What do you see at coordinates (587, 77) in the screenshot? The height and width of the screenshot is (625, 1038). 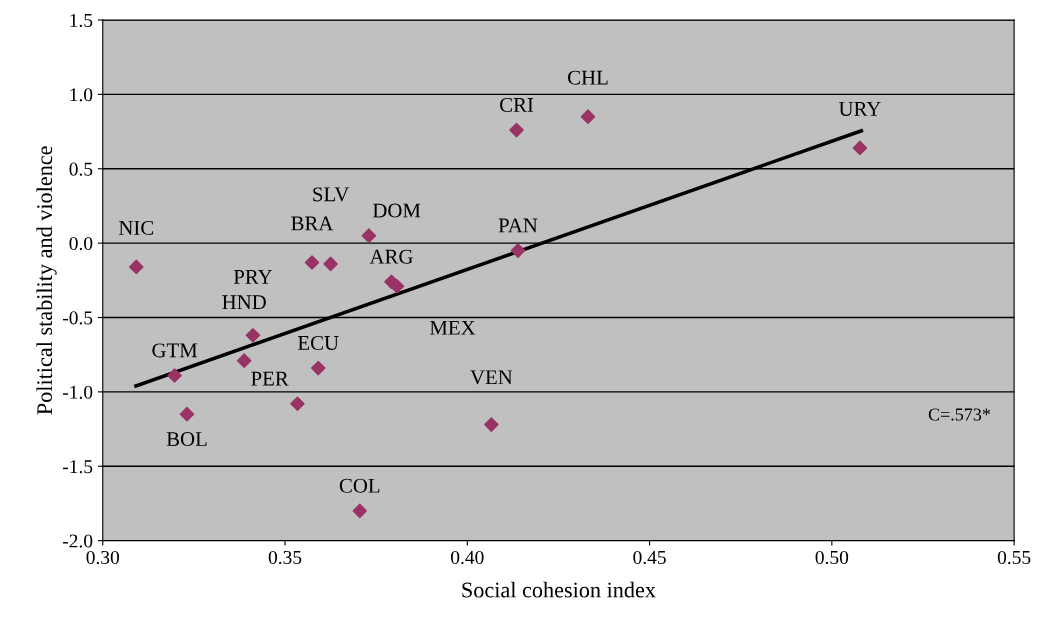 I see `annotation: CHL` at bounding box center [587, 77].